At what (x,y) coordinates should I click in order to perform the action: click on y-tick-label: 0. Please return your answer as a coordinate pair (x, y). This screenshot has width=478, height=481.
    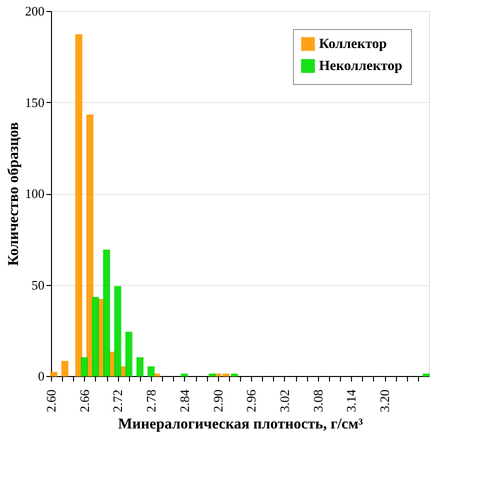
    Looking at the image, I should click on (41, 376).